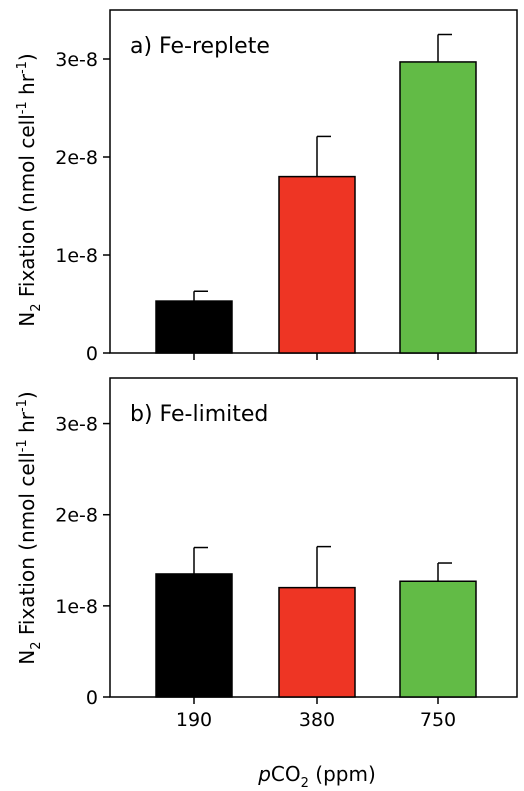  I want to click on x-axis-title: pCO2 (ppm), so click(316, 776).